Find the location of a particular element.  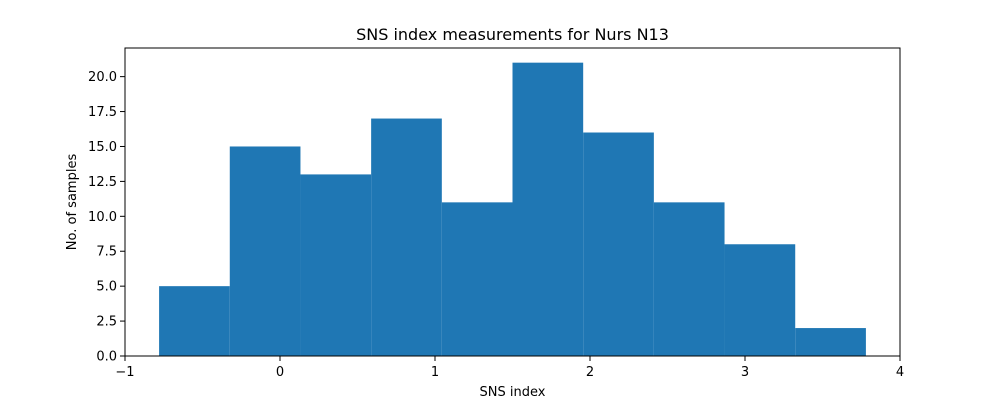

y-tick-label: 2.5 is located at coordinates (106, 322).